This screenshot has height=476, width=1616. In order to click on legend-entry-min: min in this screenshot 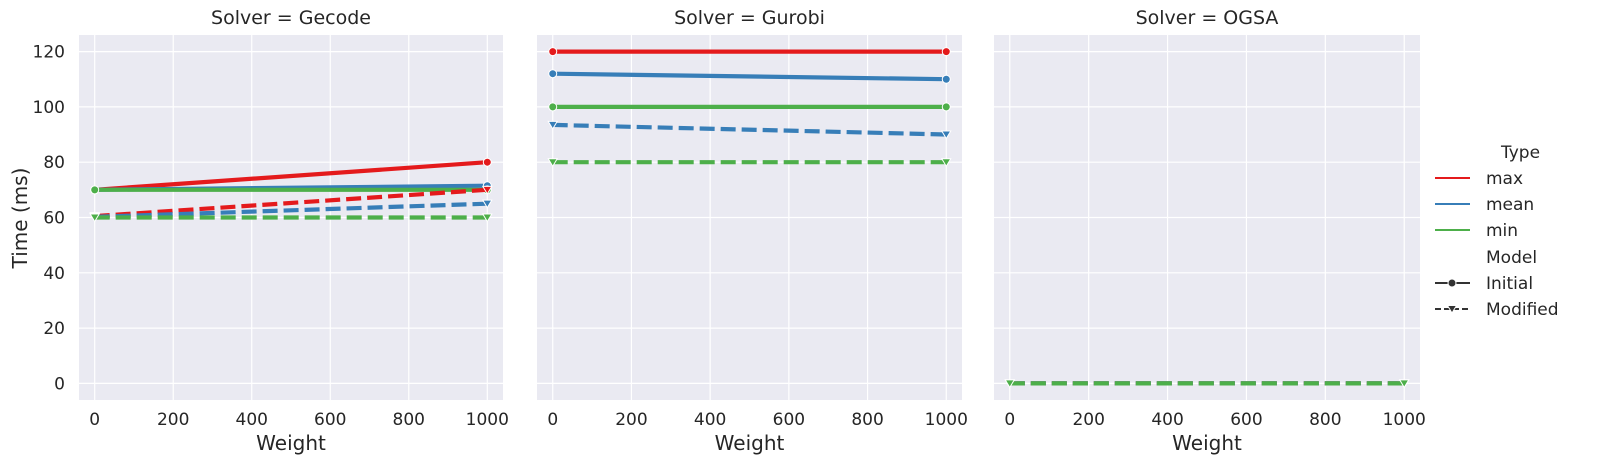, I will do `click(1502, 231)`.